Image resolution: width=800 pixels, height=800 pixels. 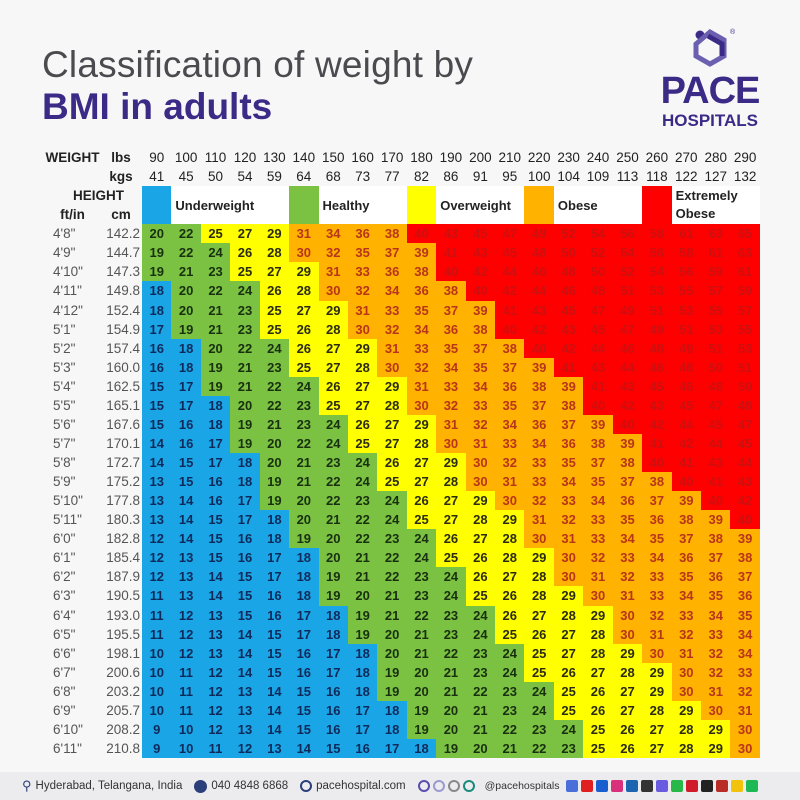 I want to click on accreditation-badge-icon, so click(x=423, y=786).